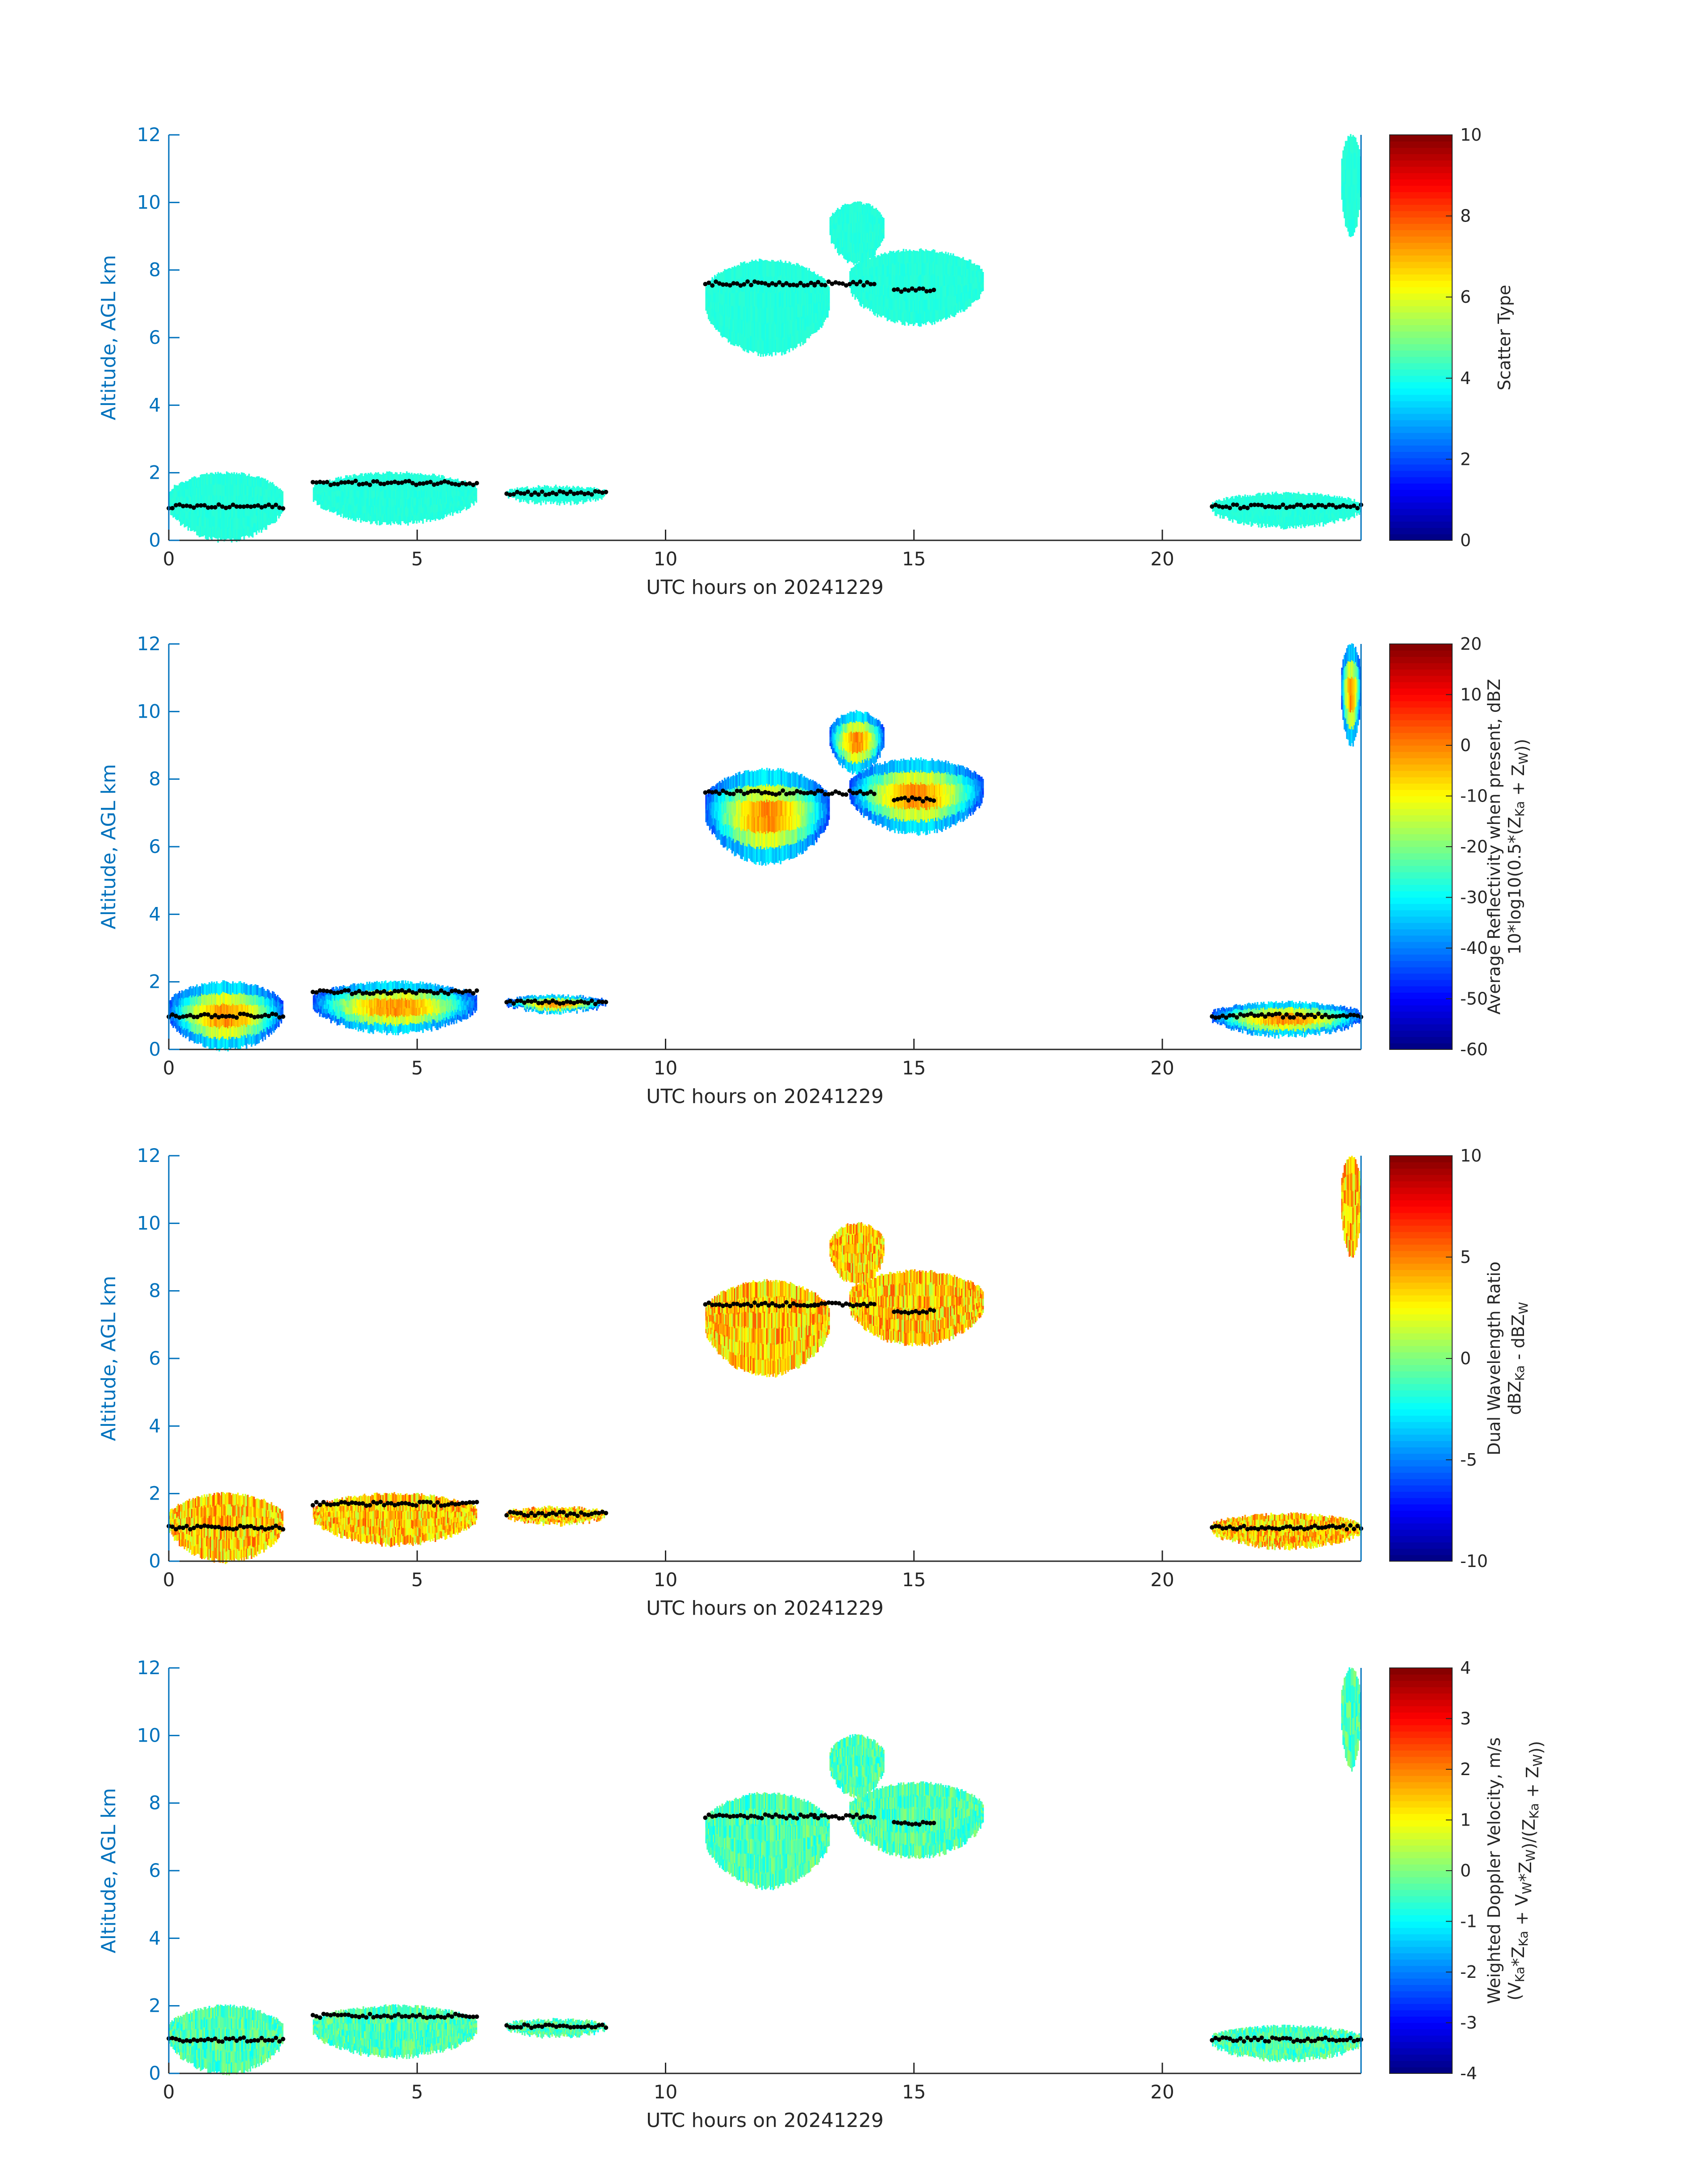 This screenshot has width=1708, height=2177. I want to click on x-tick-label: 0, so click(169, 559).